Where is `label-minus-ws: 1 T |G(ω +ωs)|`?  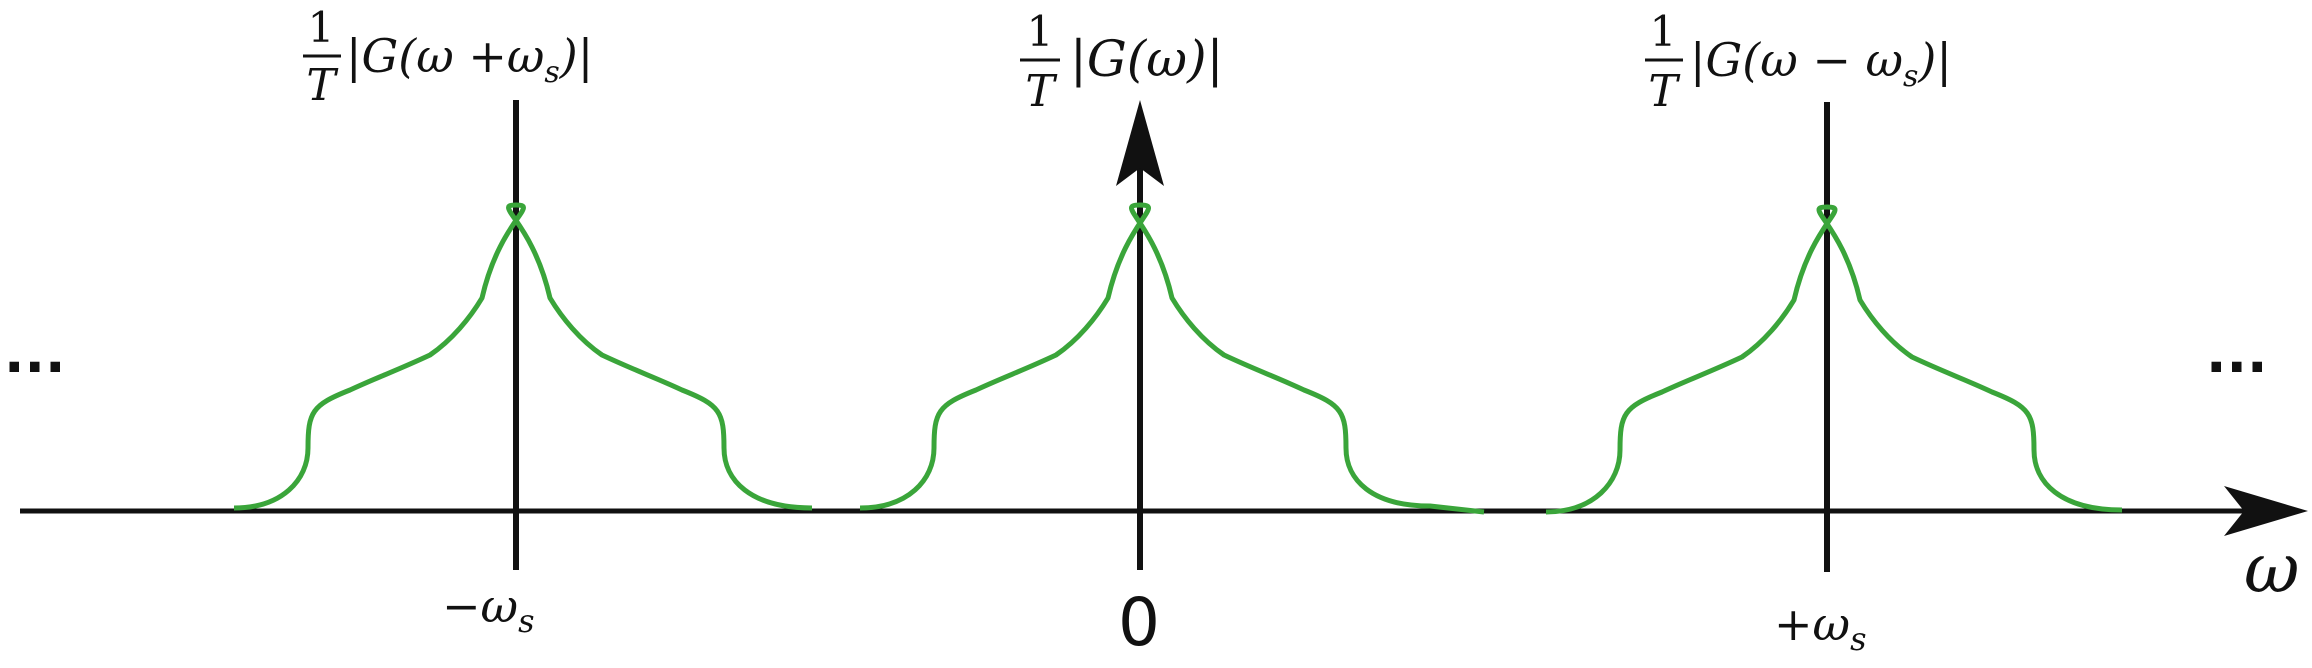 label-minus-ws: 1 T |G(ω +ωs)| is located at coordinates (448, 57).